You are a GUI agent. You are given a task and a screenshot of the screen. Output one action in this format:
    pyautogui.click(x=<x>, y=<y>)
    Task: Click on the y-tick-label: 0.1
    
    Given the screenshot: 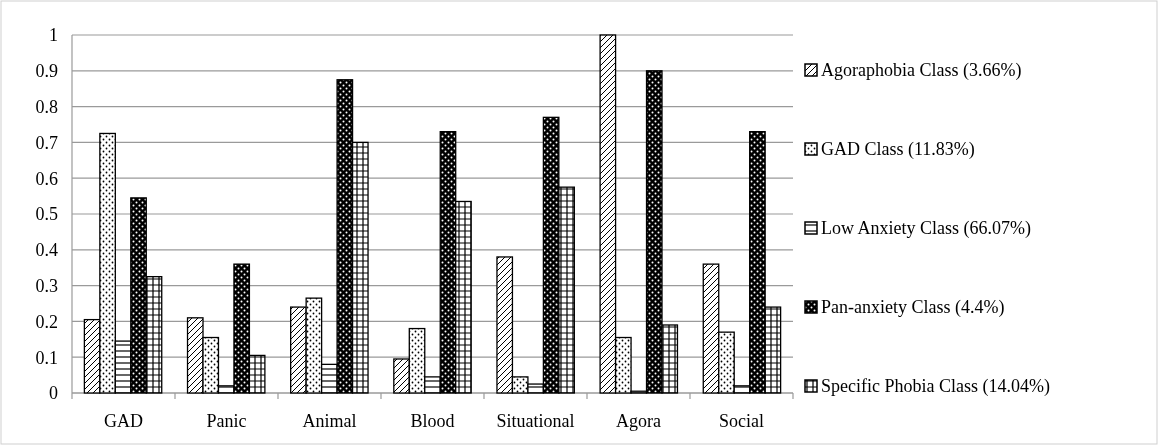 What is the action you would take?
    pyautogui.click(x=46, y=357)
    